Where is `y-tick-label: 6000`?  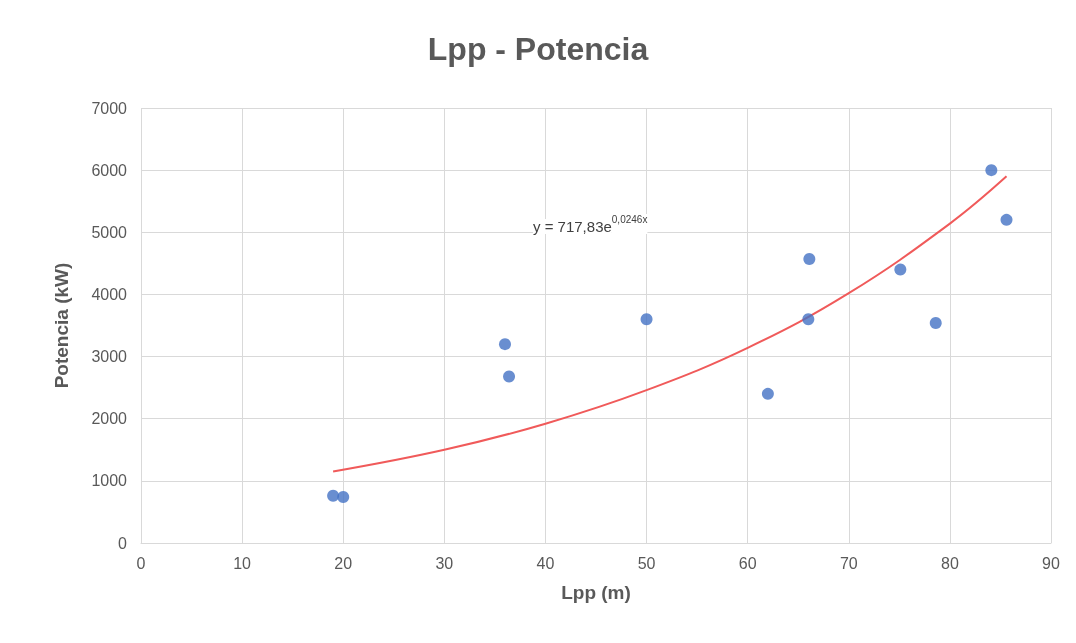
y-tick-label: 6000 is located at coordinates (109, 170).